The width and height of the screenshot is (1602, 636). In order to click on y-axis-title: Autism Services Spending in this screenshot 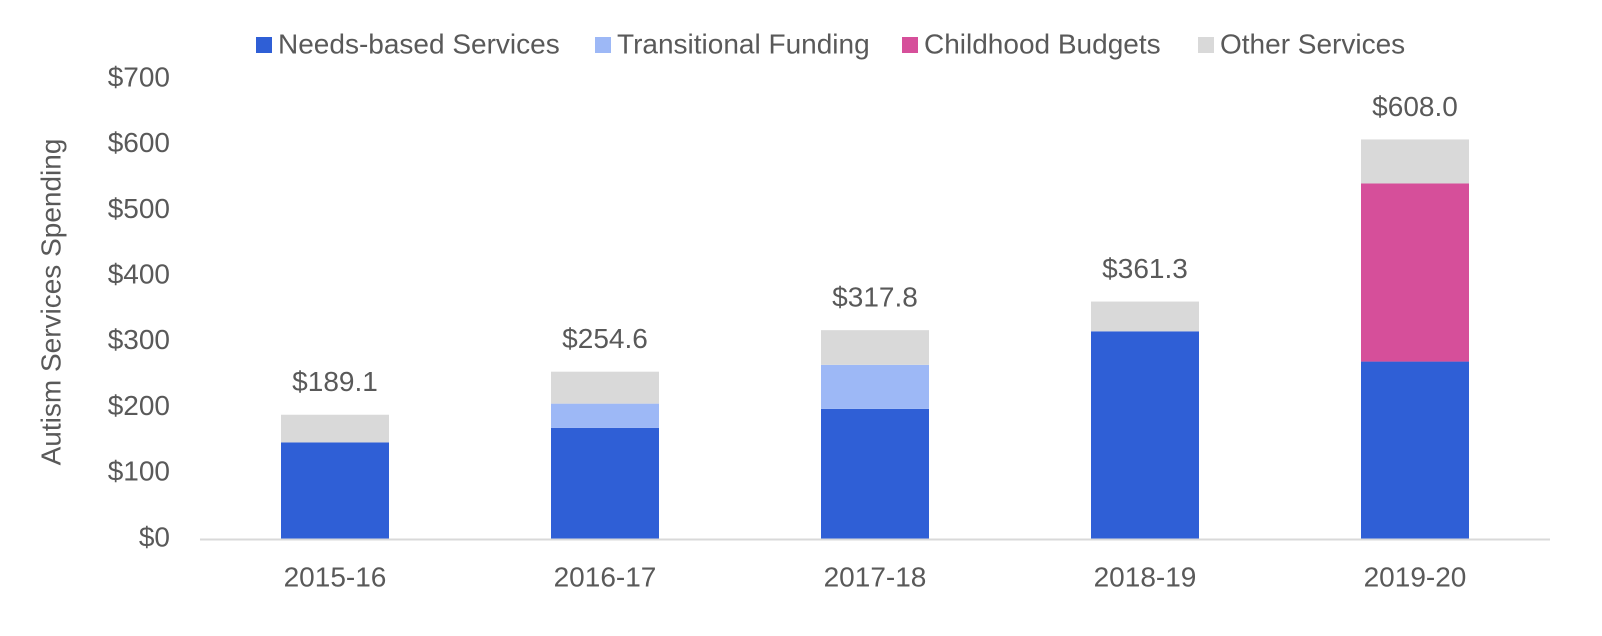, I will do `click(50, 302)`.